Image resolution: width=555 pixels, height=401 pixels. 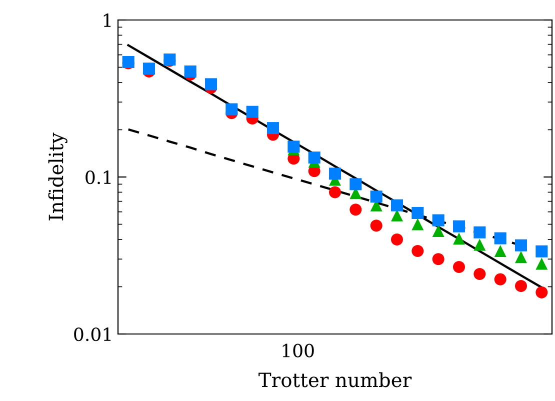 I want to click on y-axis-title: Infidelity, so click(x=58, y=176).